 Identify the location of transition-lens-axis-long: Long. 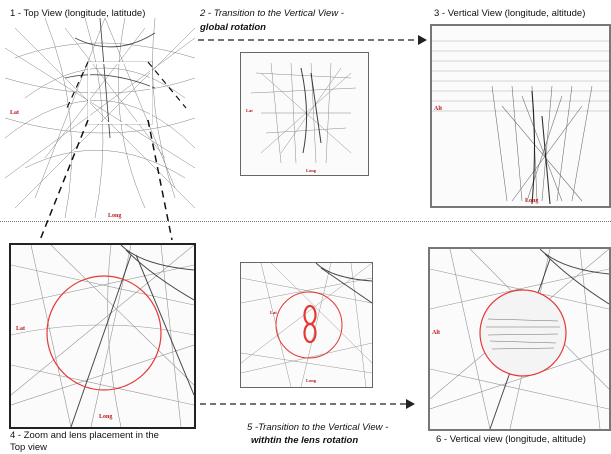
(311, 380).